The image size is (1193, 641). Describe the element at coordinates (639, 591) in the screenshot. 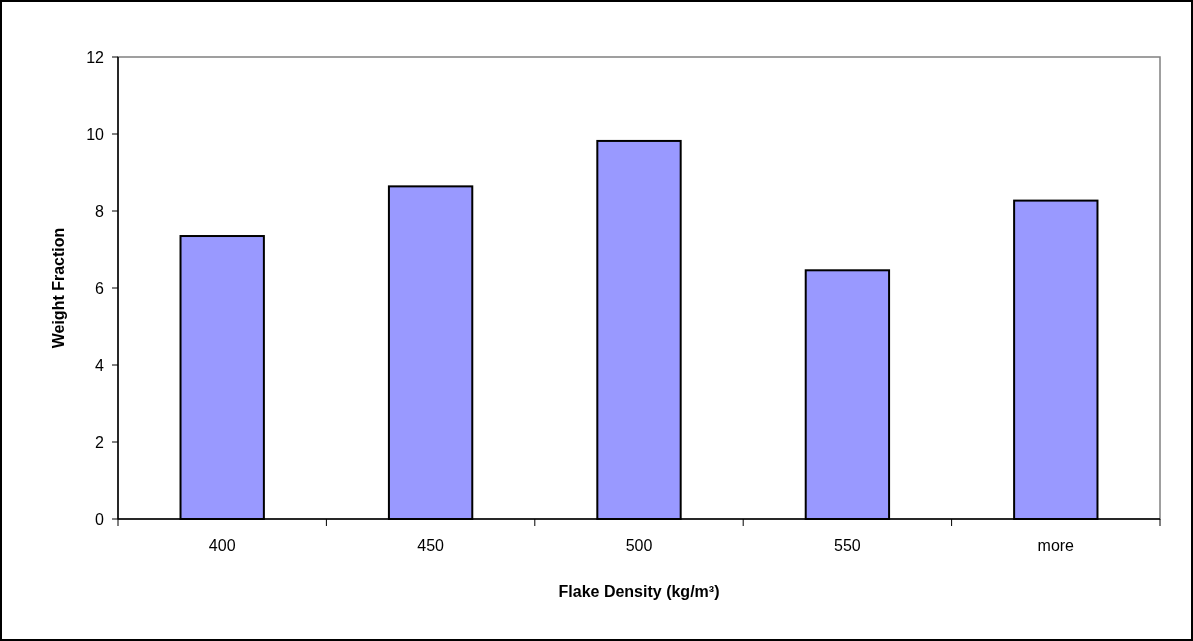

I see `x-axis-title: Flake Density (kg/m³)` at that location.